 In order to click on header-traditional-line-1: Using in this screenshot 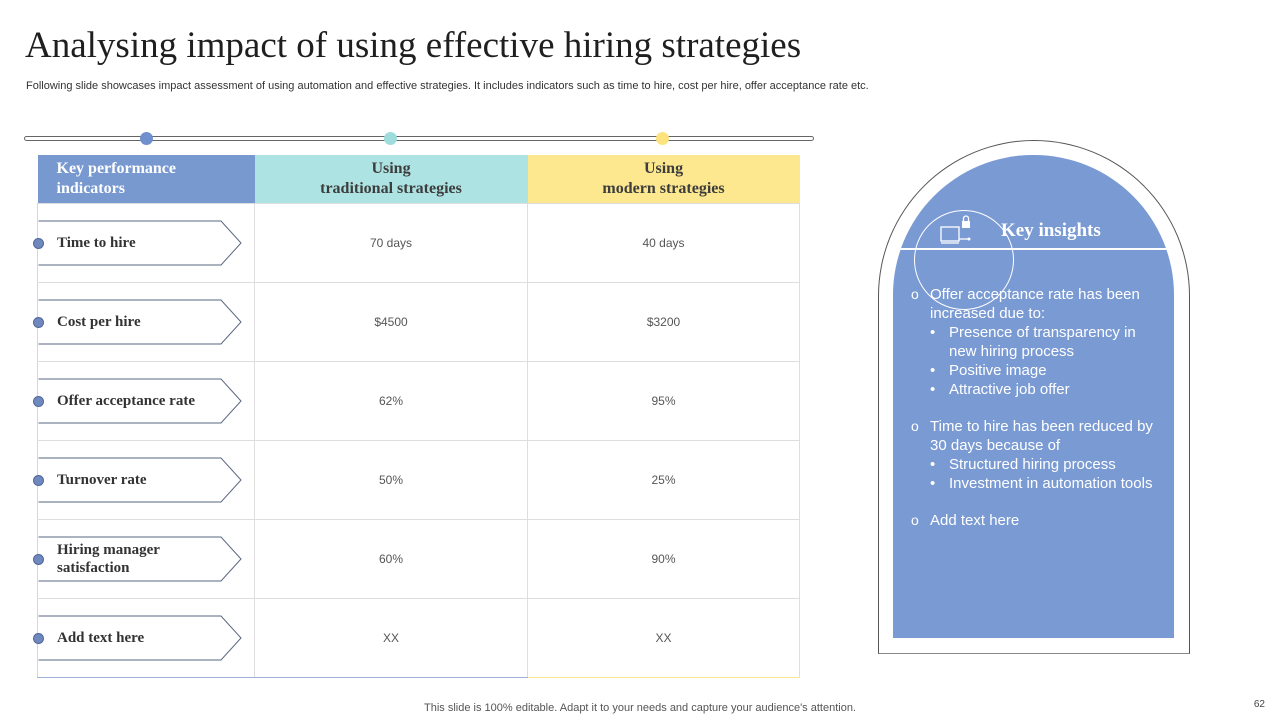, I will do `click(391, 168)`.